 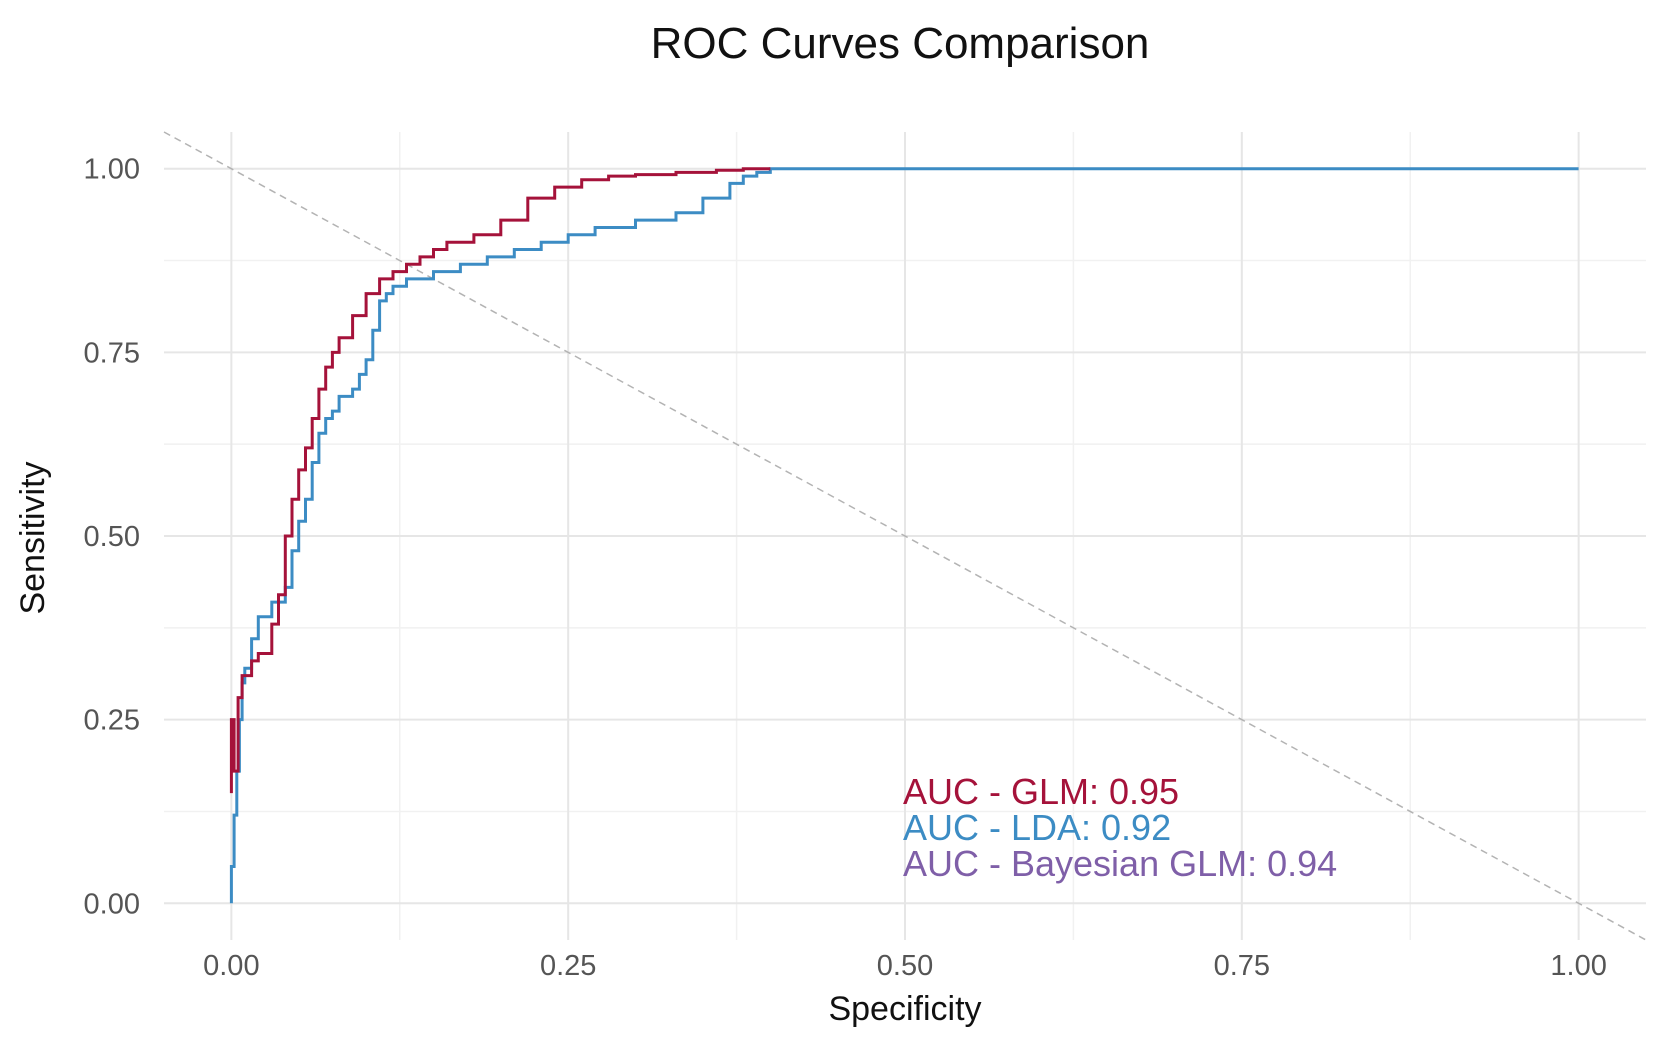 I want to click on auc-lda-label: AUC - LDA: 0.92, so click(x=1037, y=827).